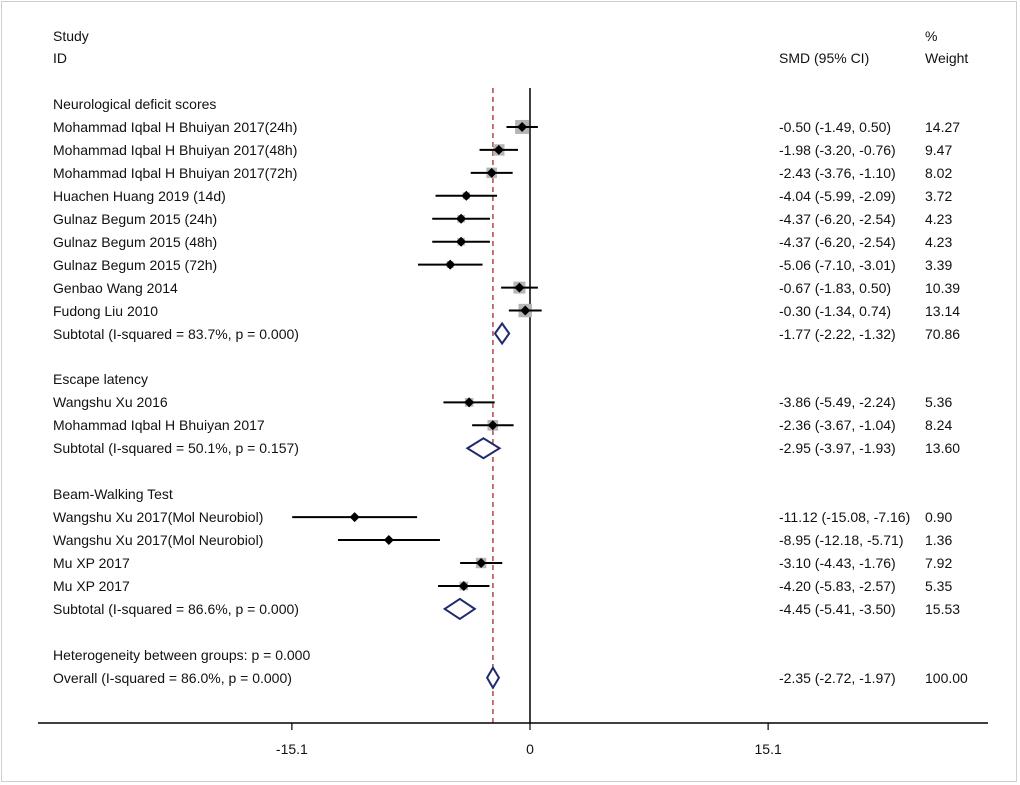  I want to click on smd-ci-value: -2.95 (-3.97, -1.93), so click(837, 448).